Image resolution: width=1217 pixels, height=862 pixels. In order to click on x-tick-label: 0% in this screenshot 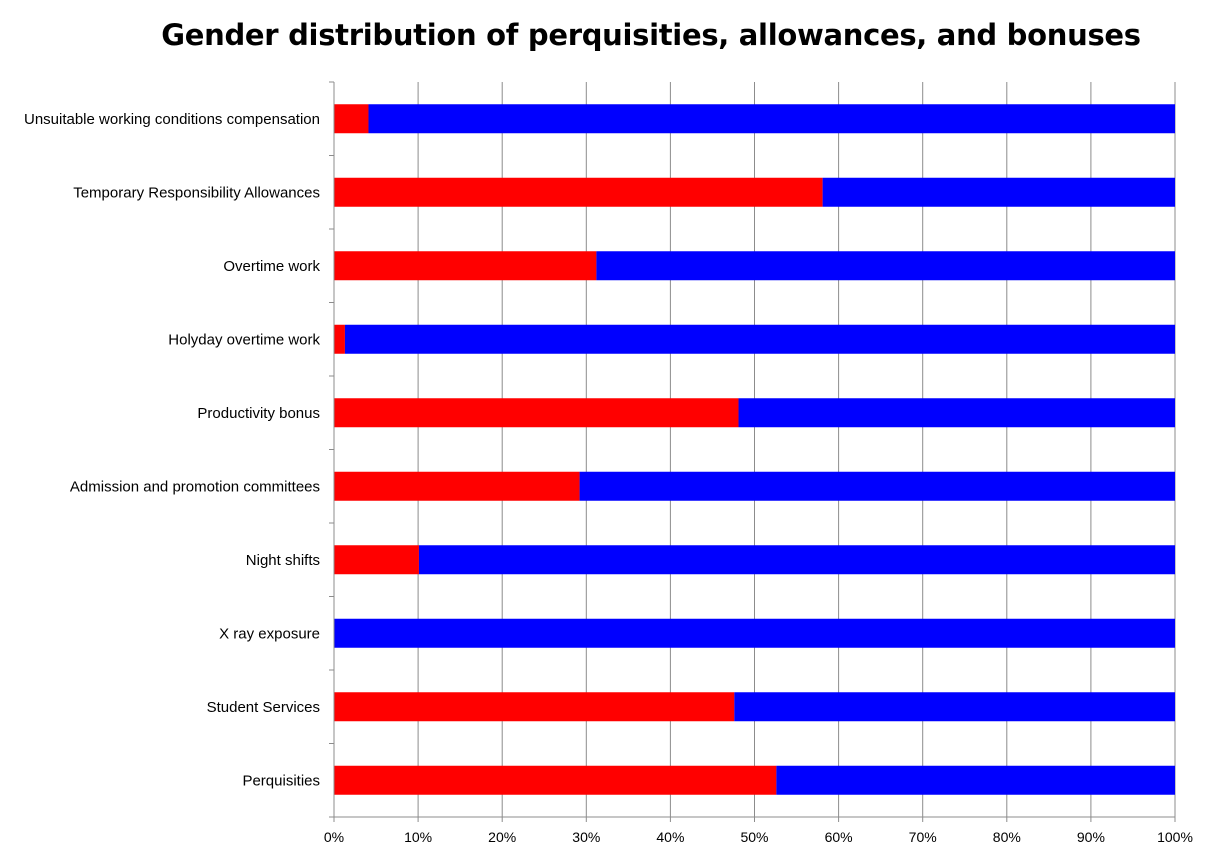, I will do `click(334, 837)`.